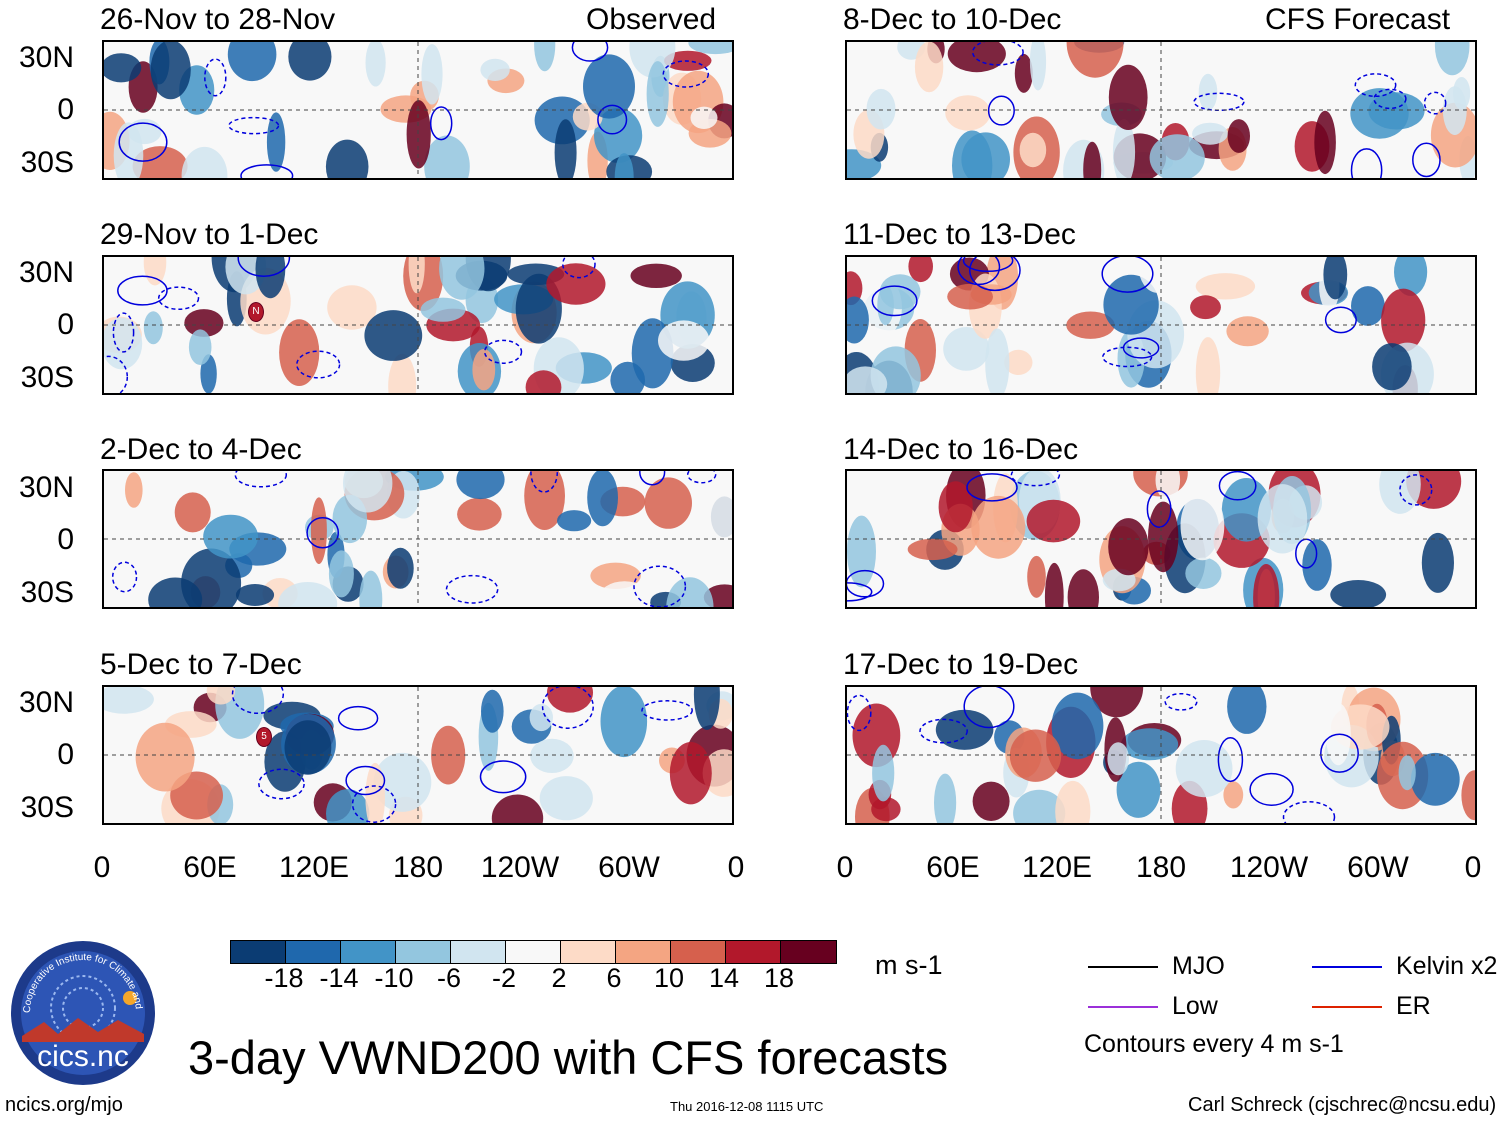  I want to click on footer-author: Carl Schreck (cjschrec@ncsu.edu), so click(1342, 1105).